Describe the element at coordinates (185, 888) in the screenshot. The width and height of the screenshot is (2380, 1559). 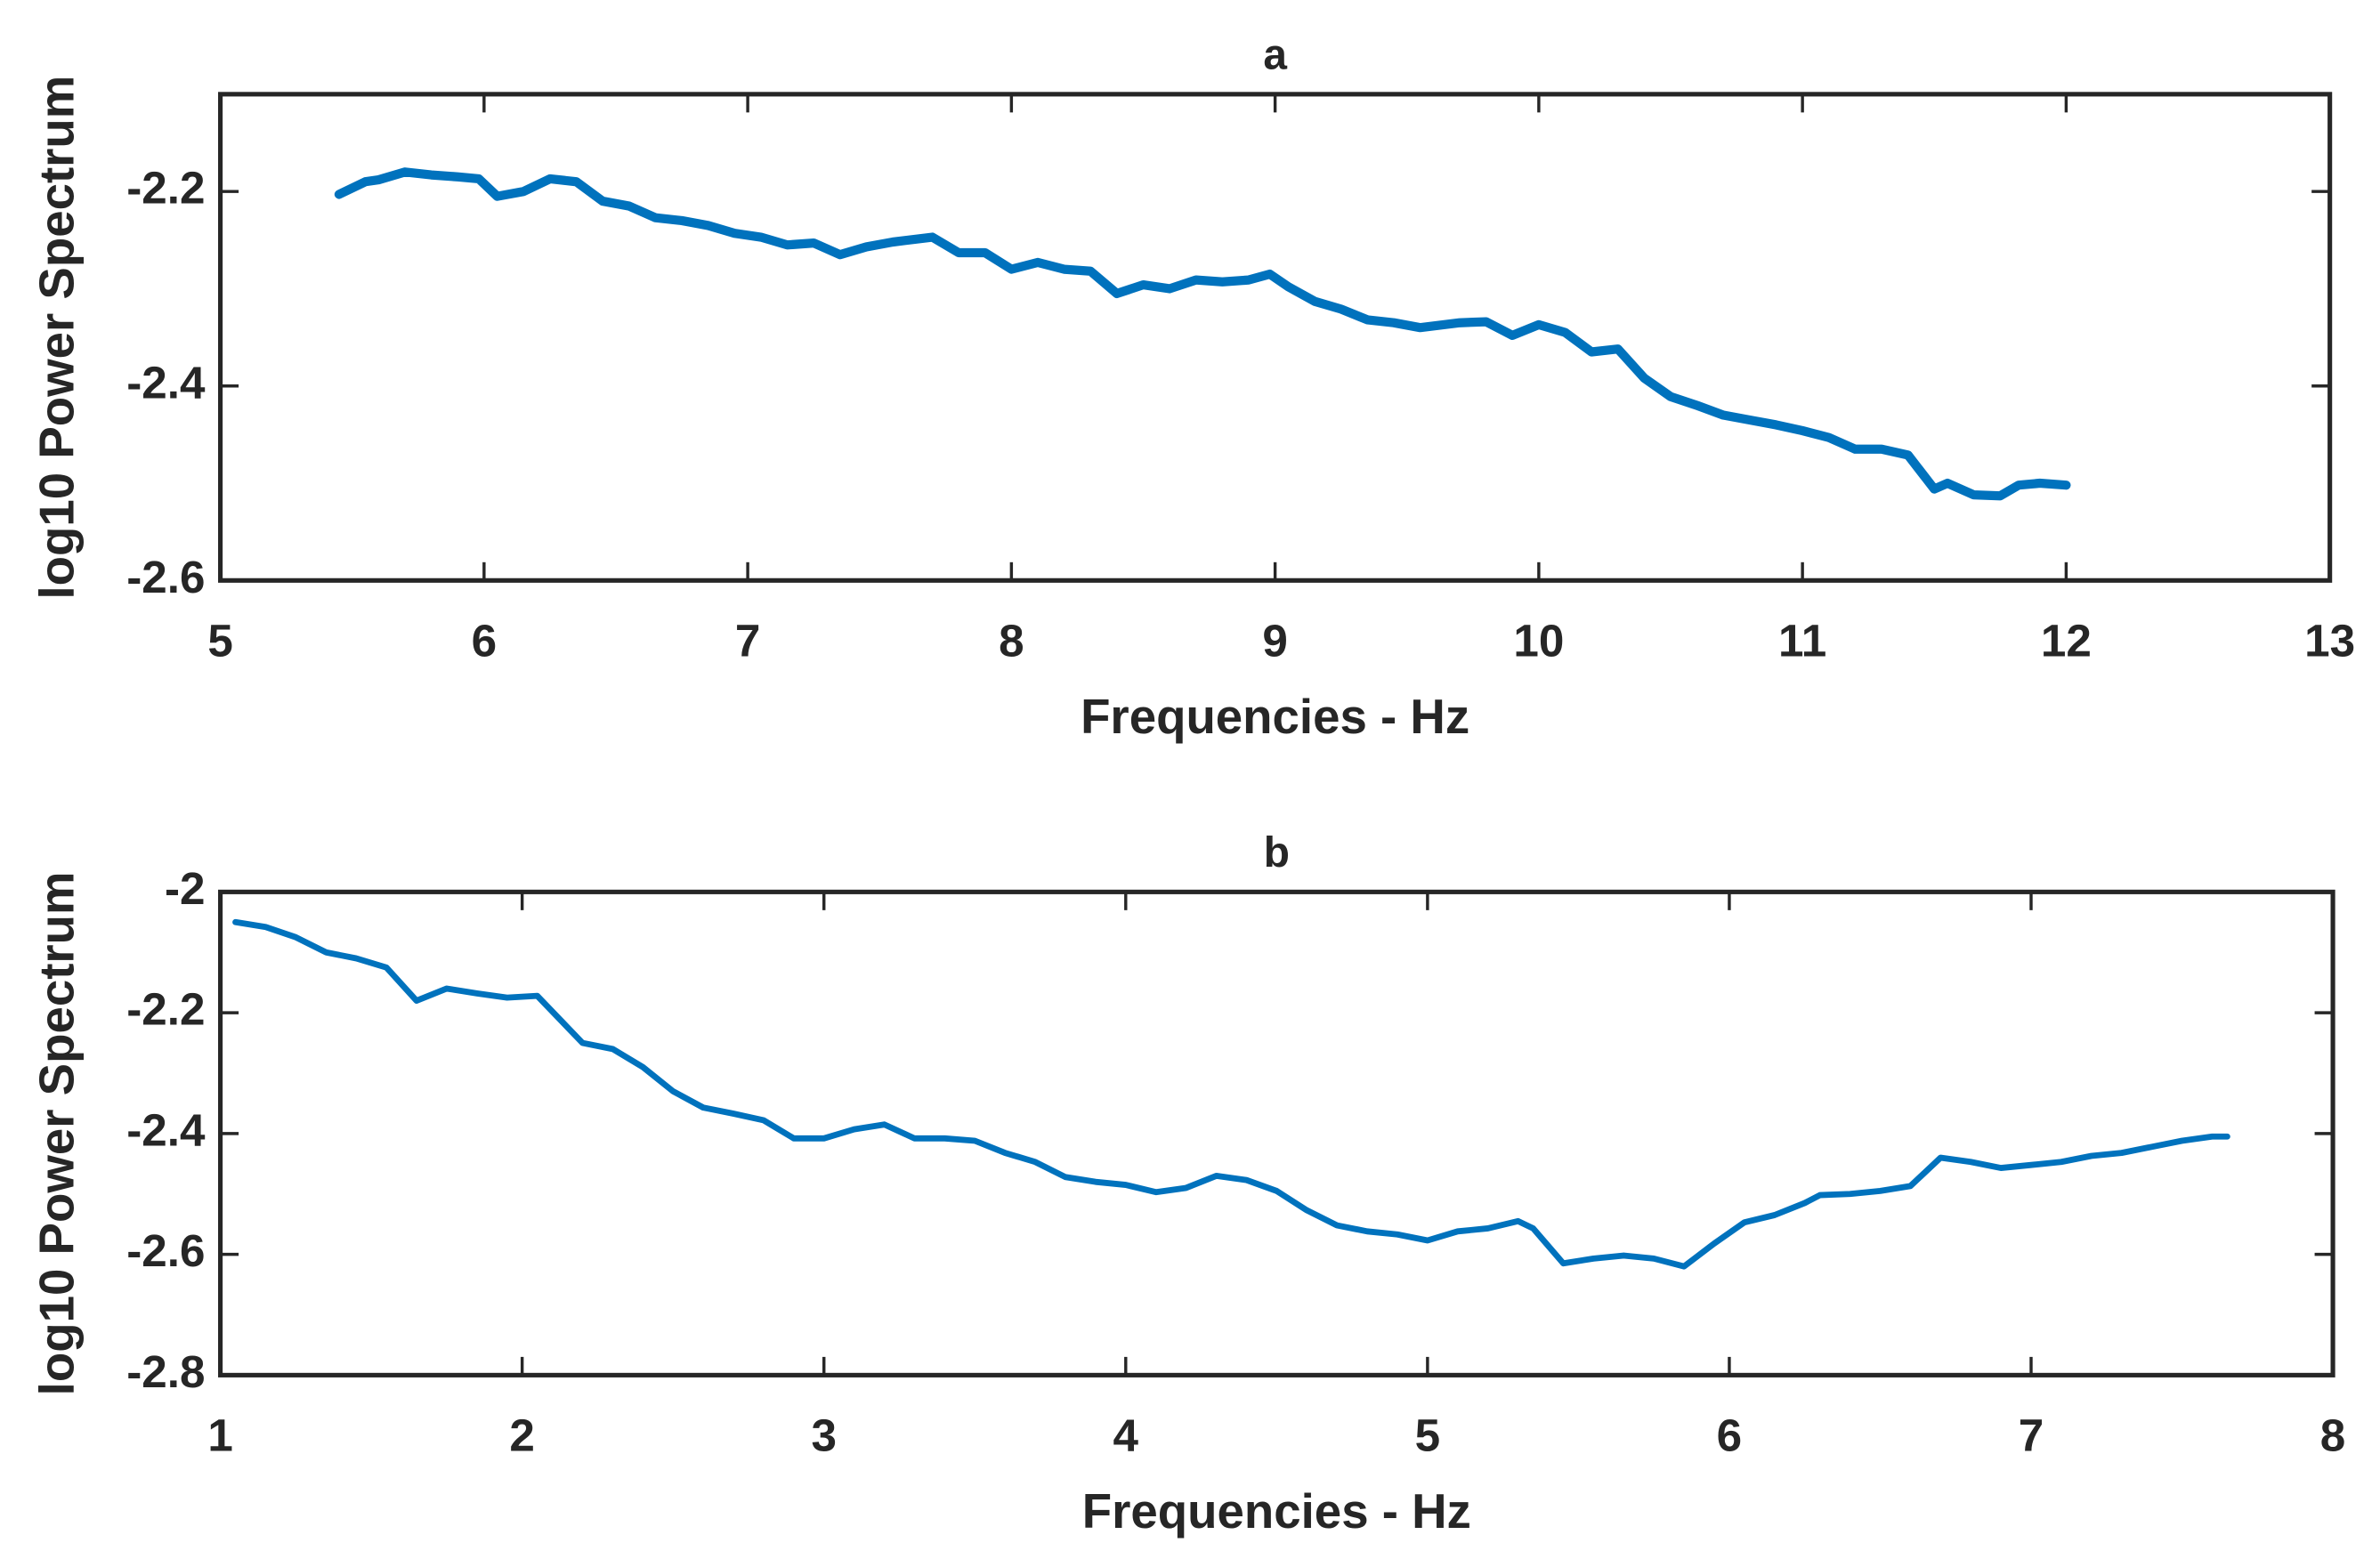
I see `y-tick-label: -2` at that location.